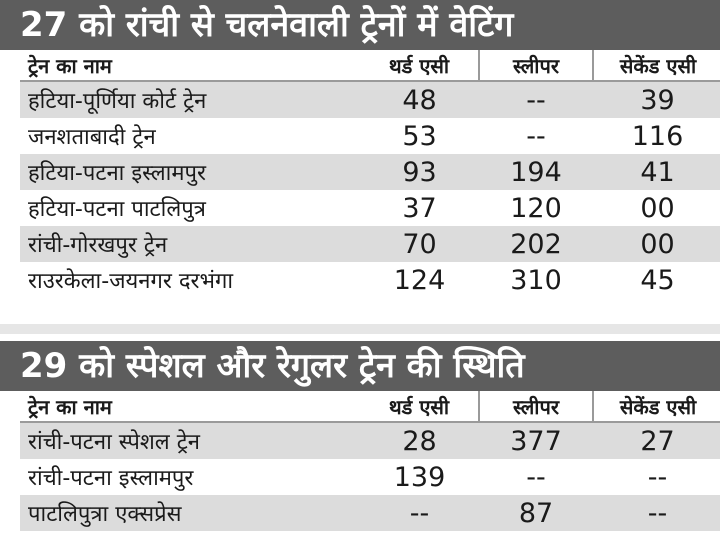 The image size is (720, 548). What do you see at coordinates (657, 136) in the screenshot?
I see `second-ac-value: 116` at bounding box center [657, 136].